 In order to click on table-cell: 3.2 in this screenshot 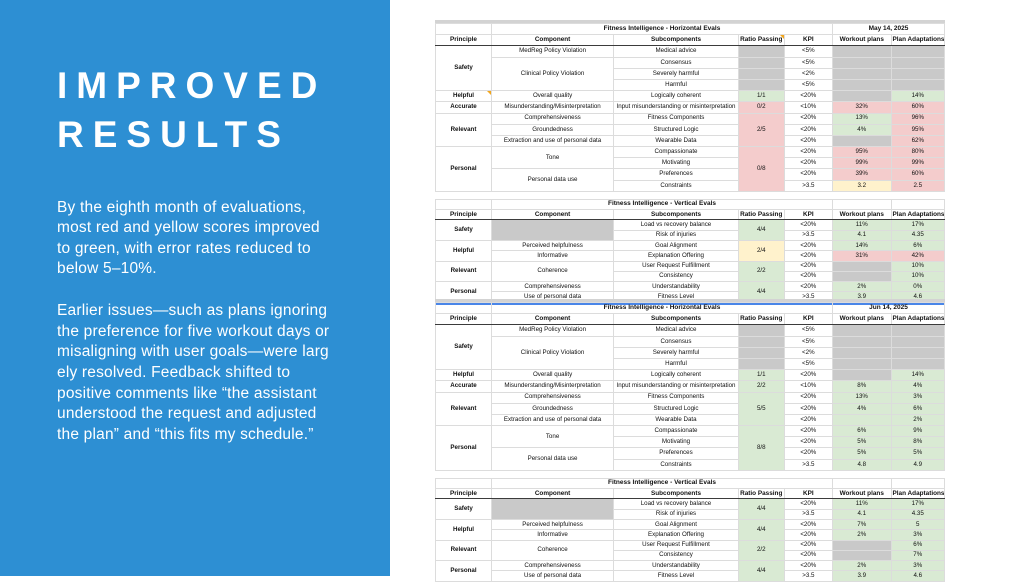, I will do `click(861, 185)`.